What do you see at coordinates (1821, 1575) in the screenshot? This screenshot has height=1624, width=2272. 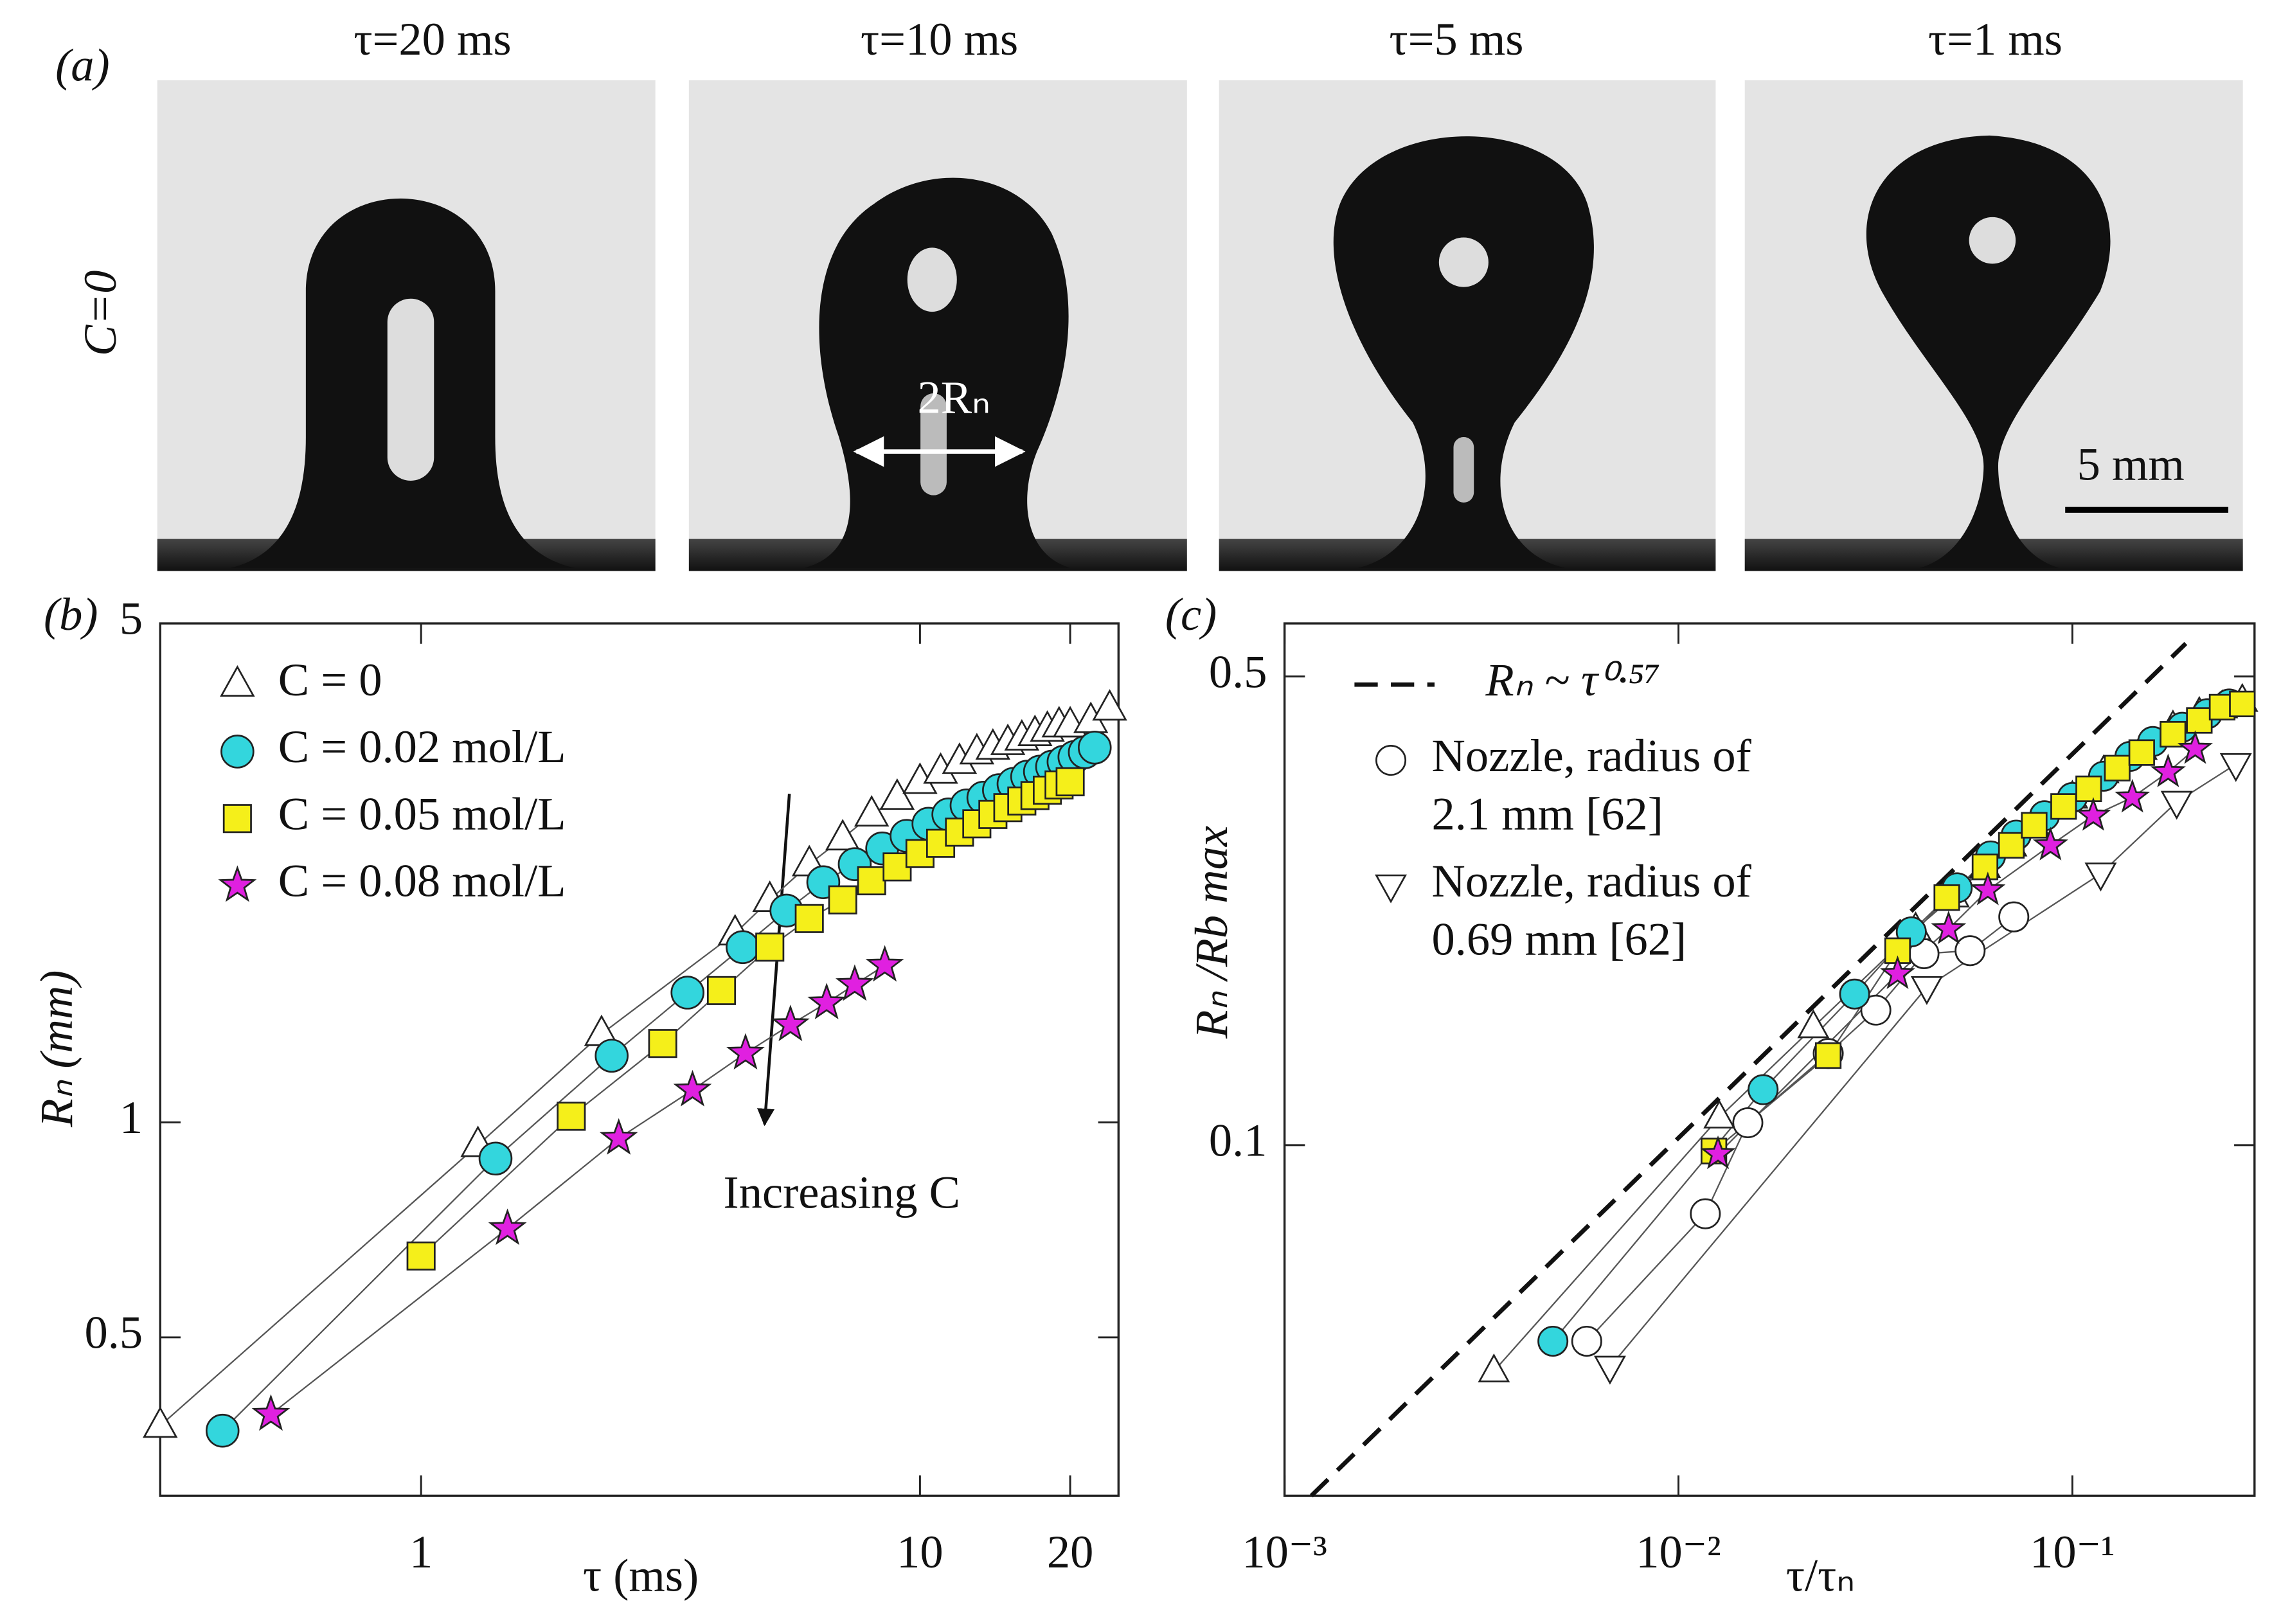 I see `x-axis-label: τ/τₙ` at bounding box center [1821, 1575].